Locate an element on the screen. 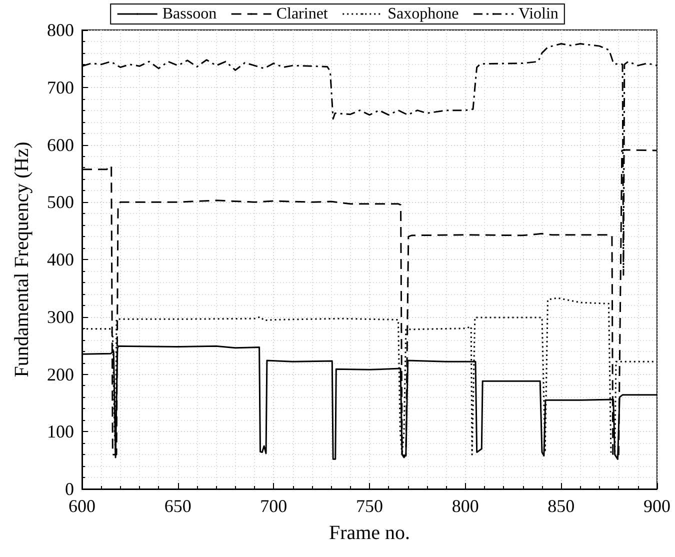 Image resolution: width=675 pixels, height=557 pixels. y-tick-label: 0 is located at coordinates (69, 489).